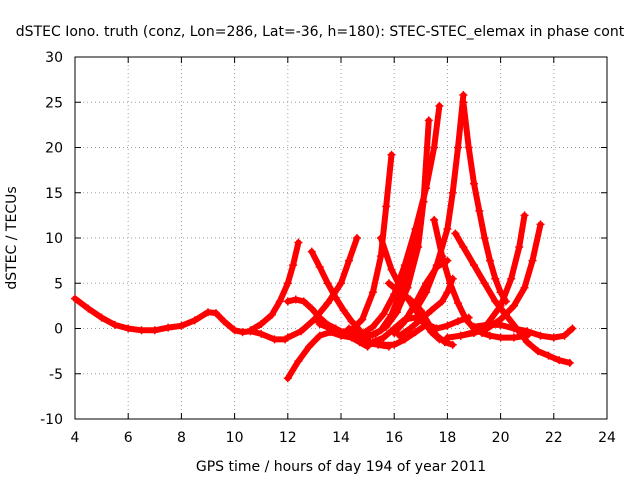  Describe the element at coordinates (181, 438) in the screenshot. I see `x-tick-label: 8` at that location.